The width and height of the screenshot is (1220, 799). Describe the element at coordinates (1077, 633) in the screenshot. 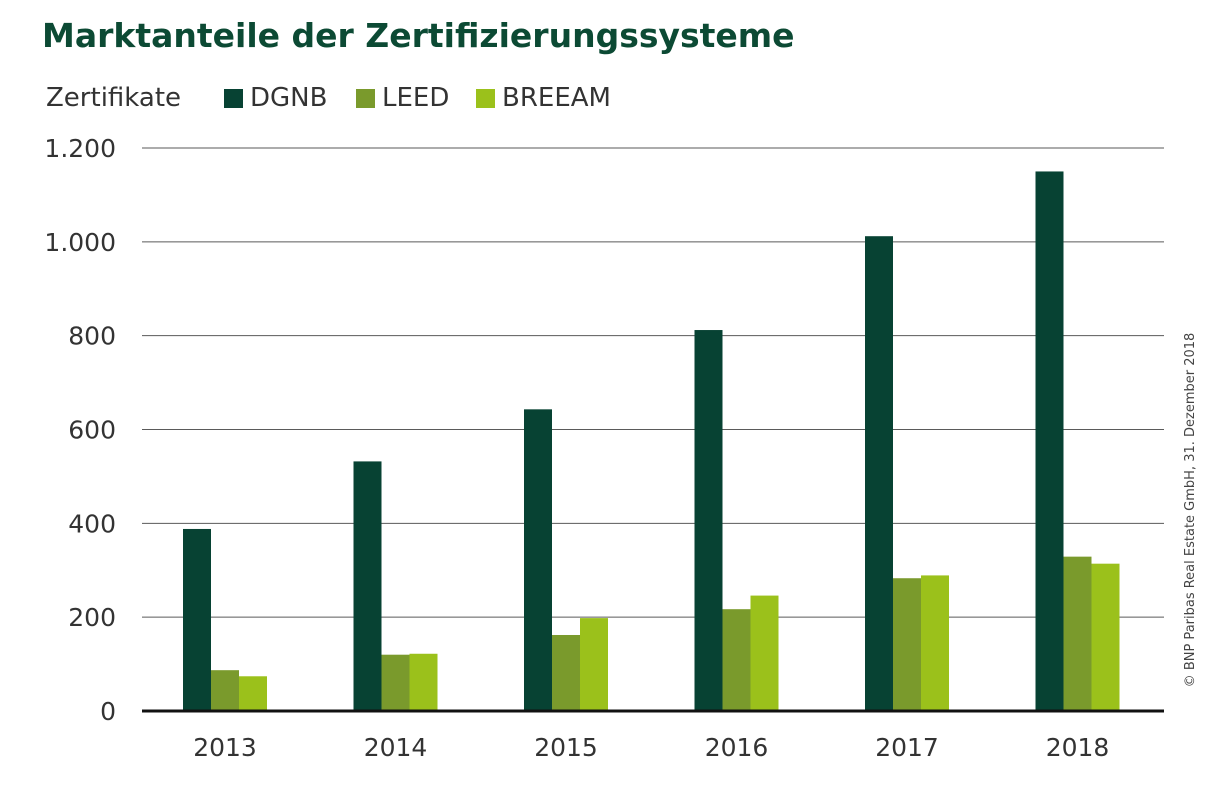

I see `bar-leed-2018` at that location.